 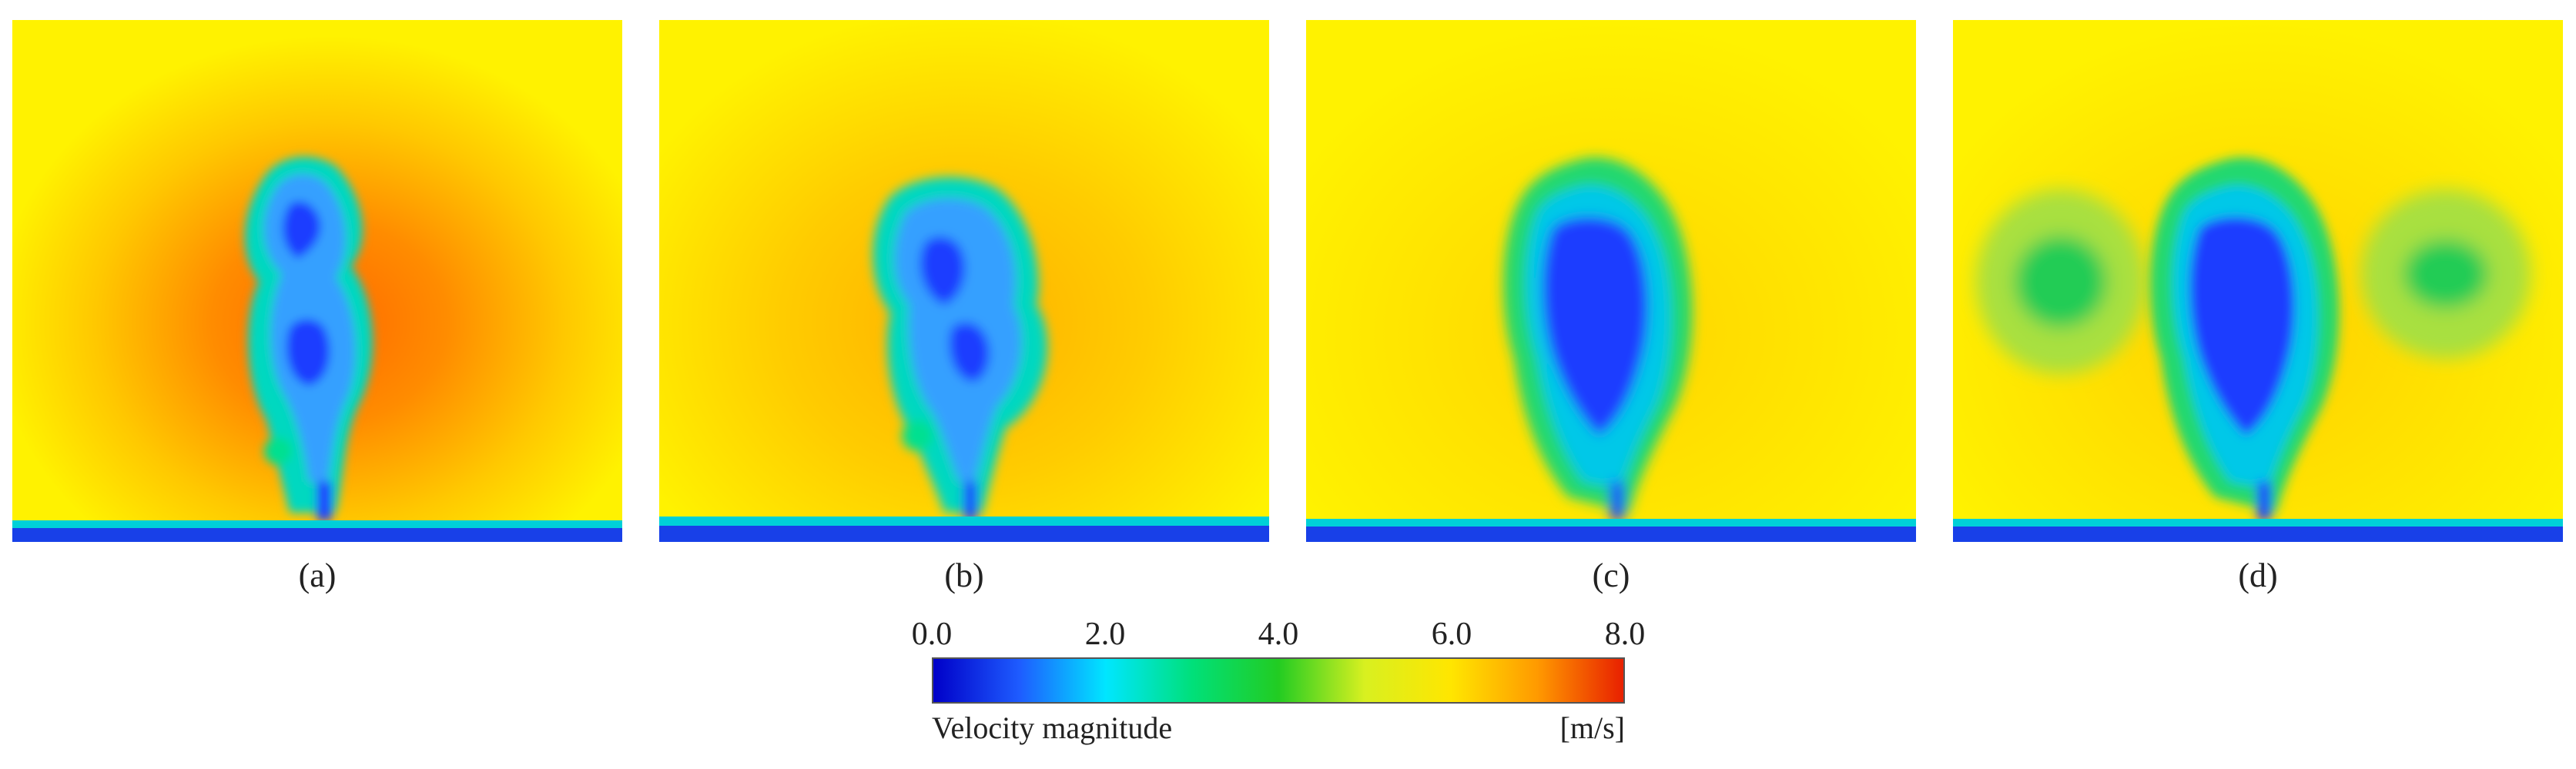 I want to click on caption-b: (b), so click(x=964, y=575).